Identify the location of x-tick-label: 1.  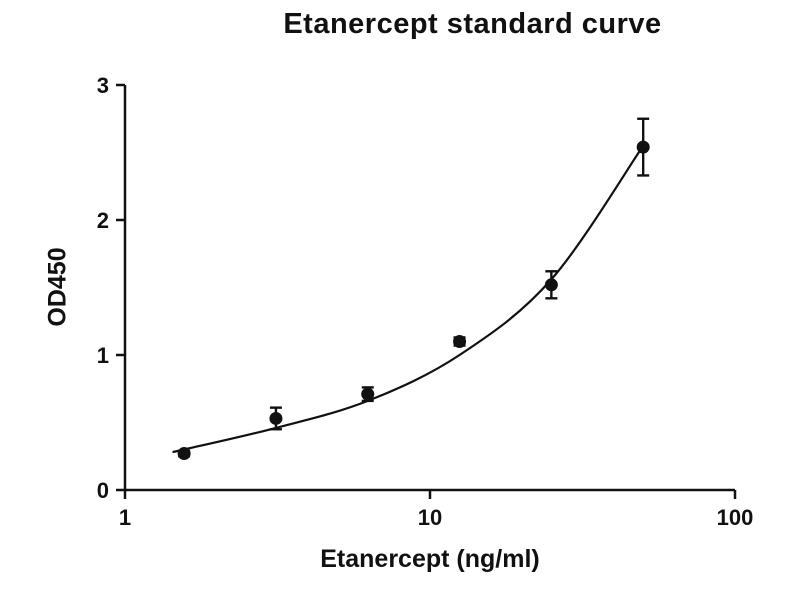
(125, 517).